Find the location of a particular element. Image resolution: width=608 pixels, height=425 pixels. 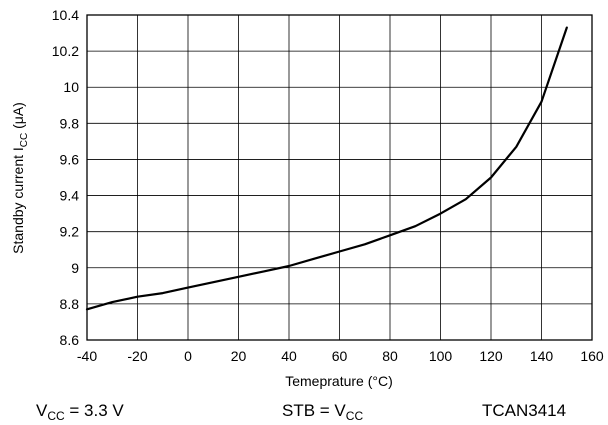

x-tick-label: 60 is located at coordinates (340, 356).